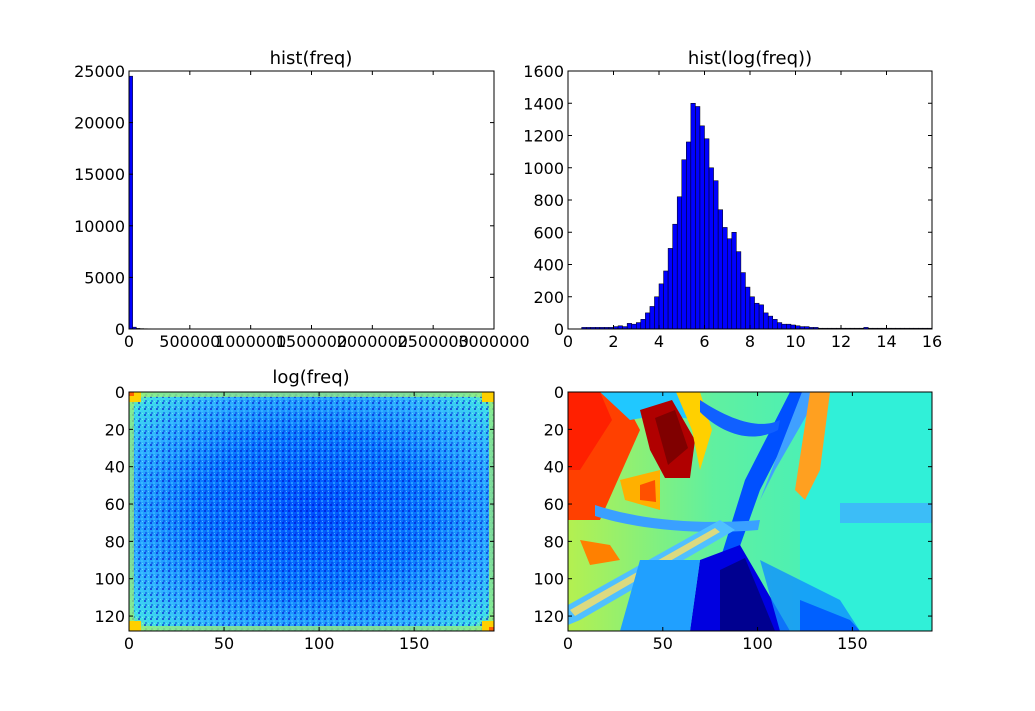 Image resolution: width=1035 pixels, height=711 pixels. I want to click on hist-log-freq-xtick-label: 8, so click(750, 341).